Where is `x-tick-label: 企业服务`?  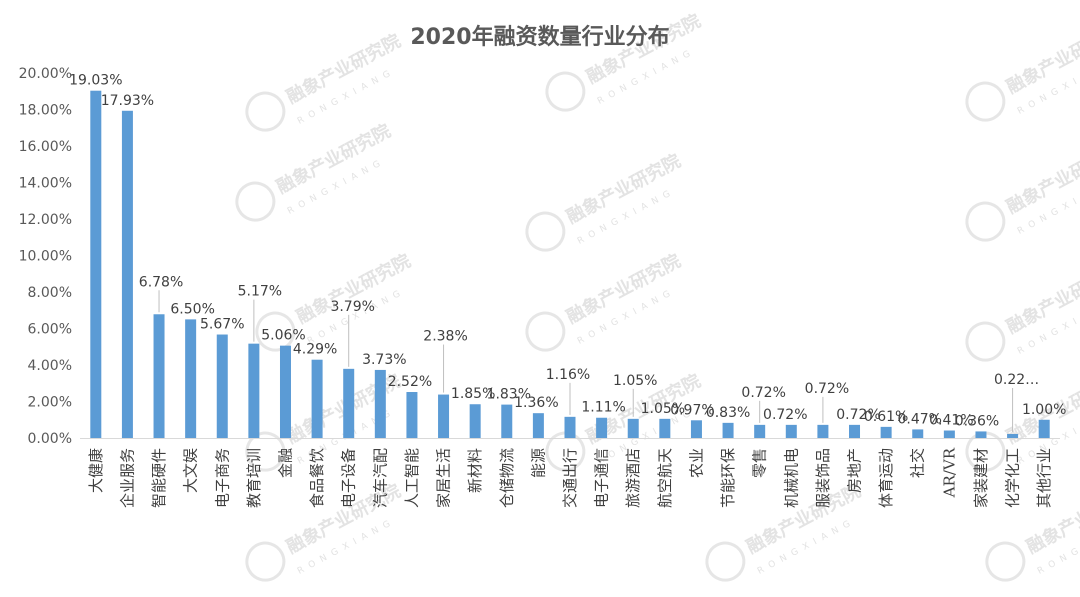
x-tick-label: 企业服务 is located at coordinates (127, 478).